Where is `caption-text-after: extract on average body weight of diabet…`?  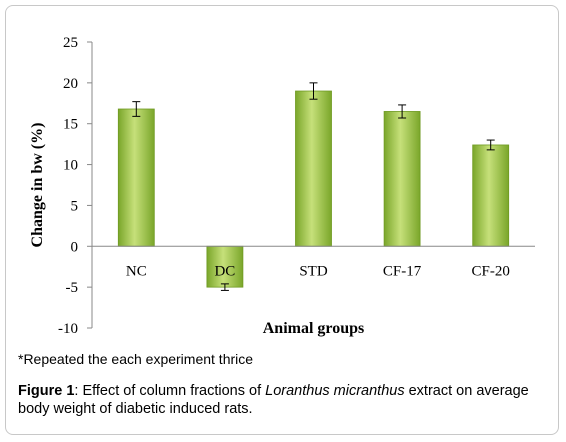 caption-text-after: extract on average body weight of diabet… is located at coordinates (273, 400).